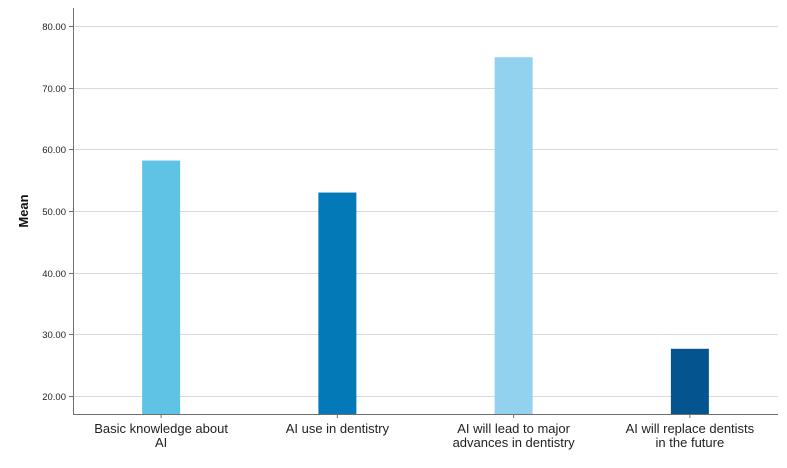  I want to click on y-axis-title: Mean, so click(23, 210).